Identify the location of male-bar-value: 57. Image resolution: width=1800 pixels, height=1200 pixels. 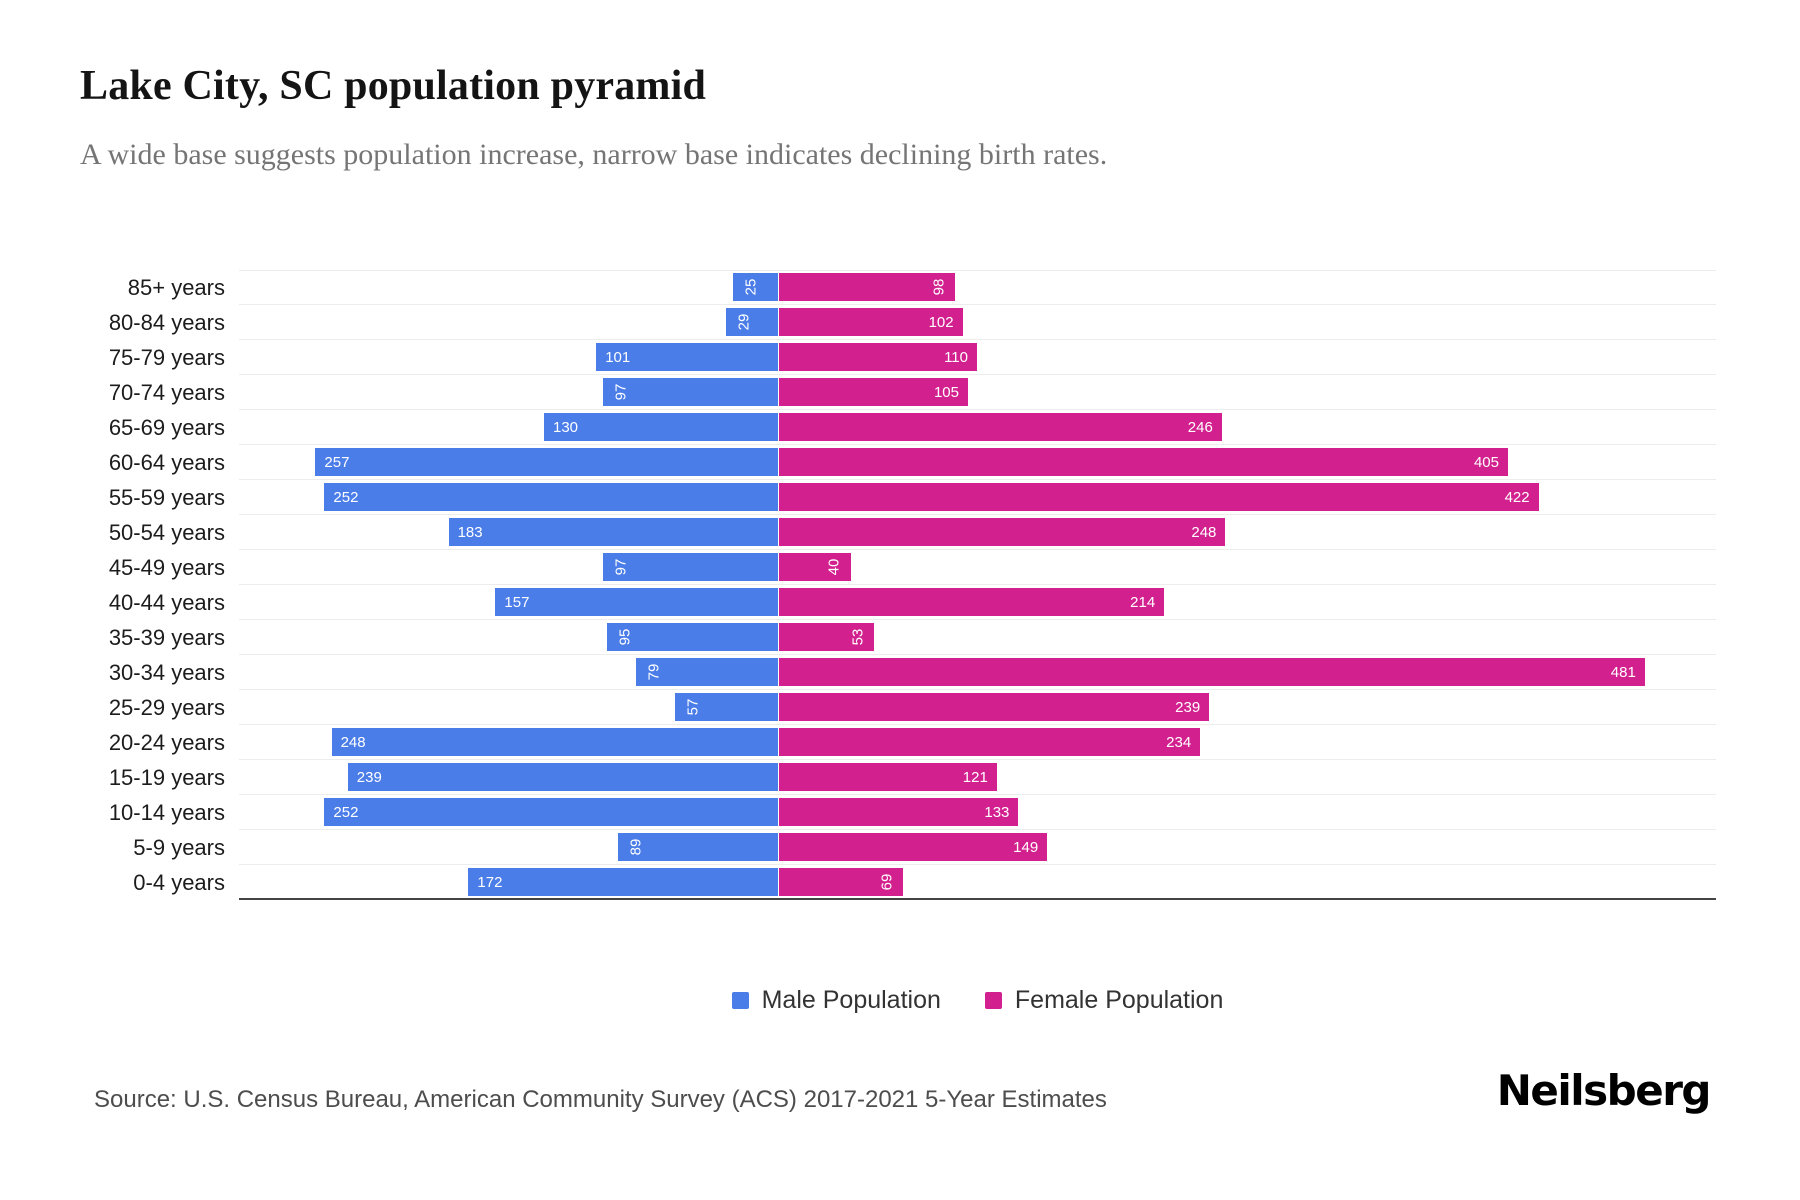
(693, 707).